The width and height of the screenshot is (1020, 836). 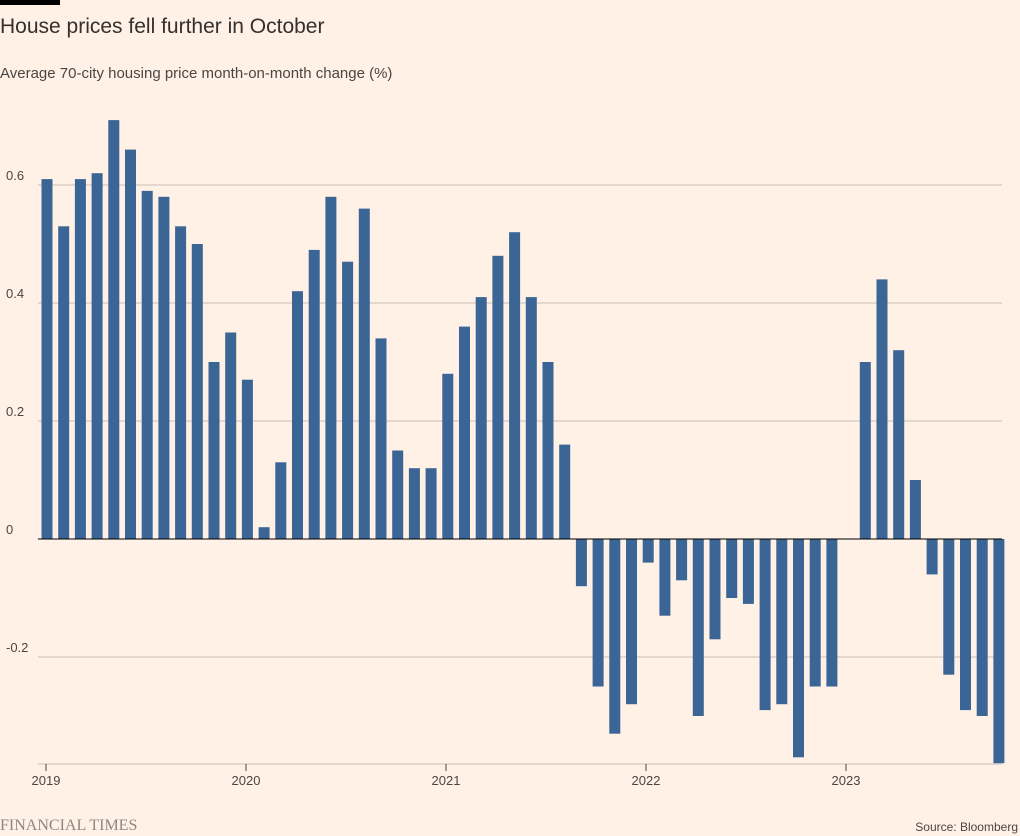 What do you see at coordinates (46, 780) in the screenshot?
I see `x-tick-label: 2019` at bounding box center [46, 780].